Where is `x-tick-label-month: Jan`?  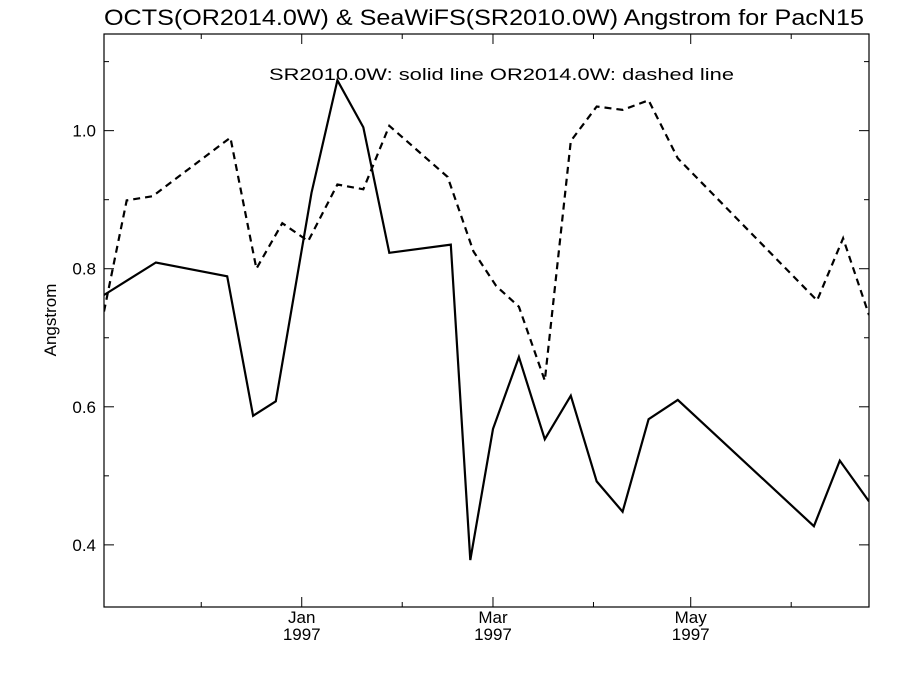
x-tick-label-month: Jan is located at coordinates (301, 617).